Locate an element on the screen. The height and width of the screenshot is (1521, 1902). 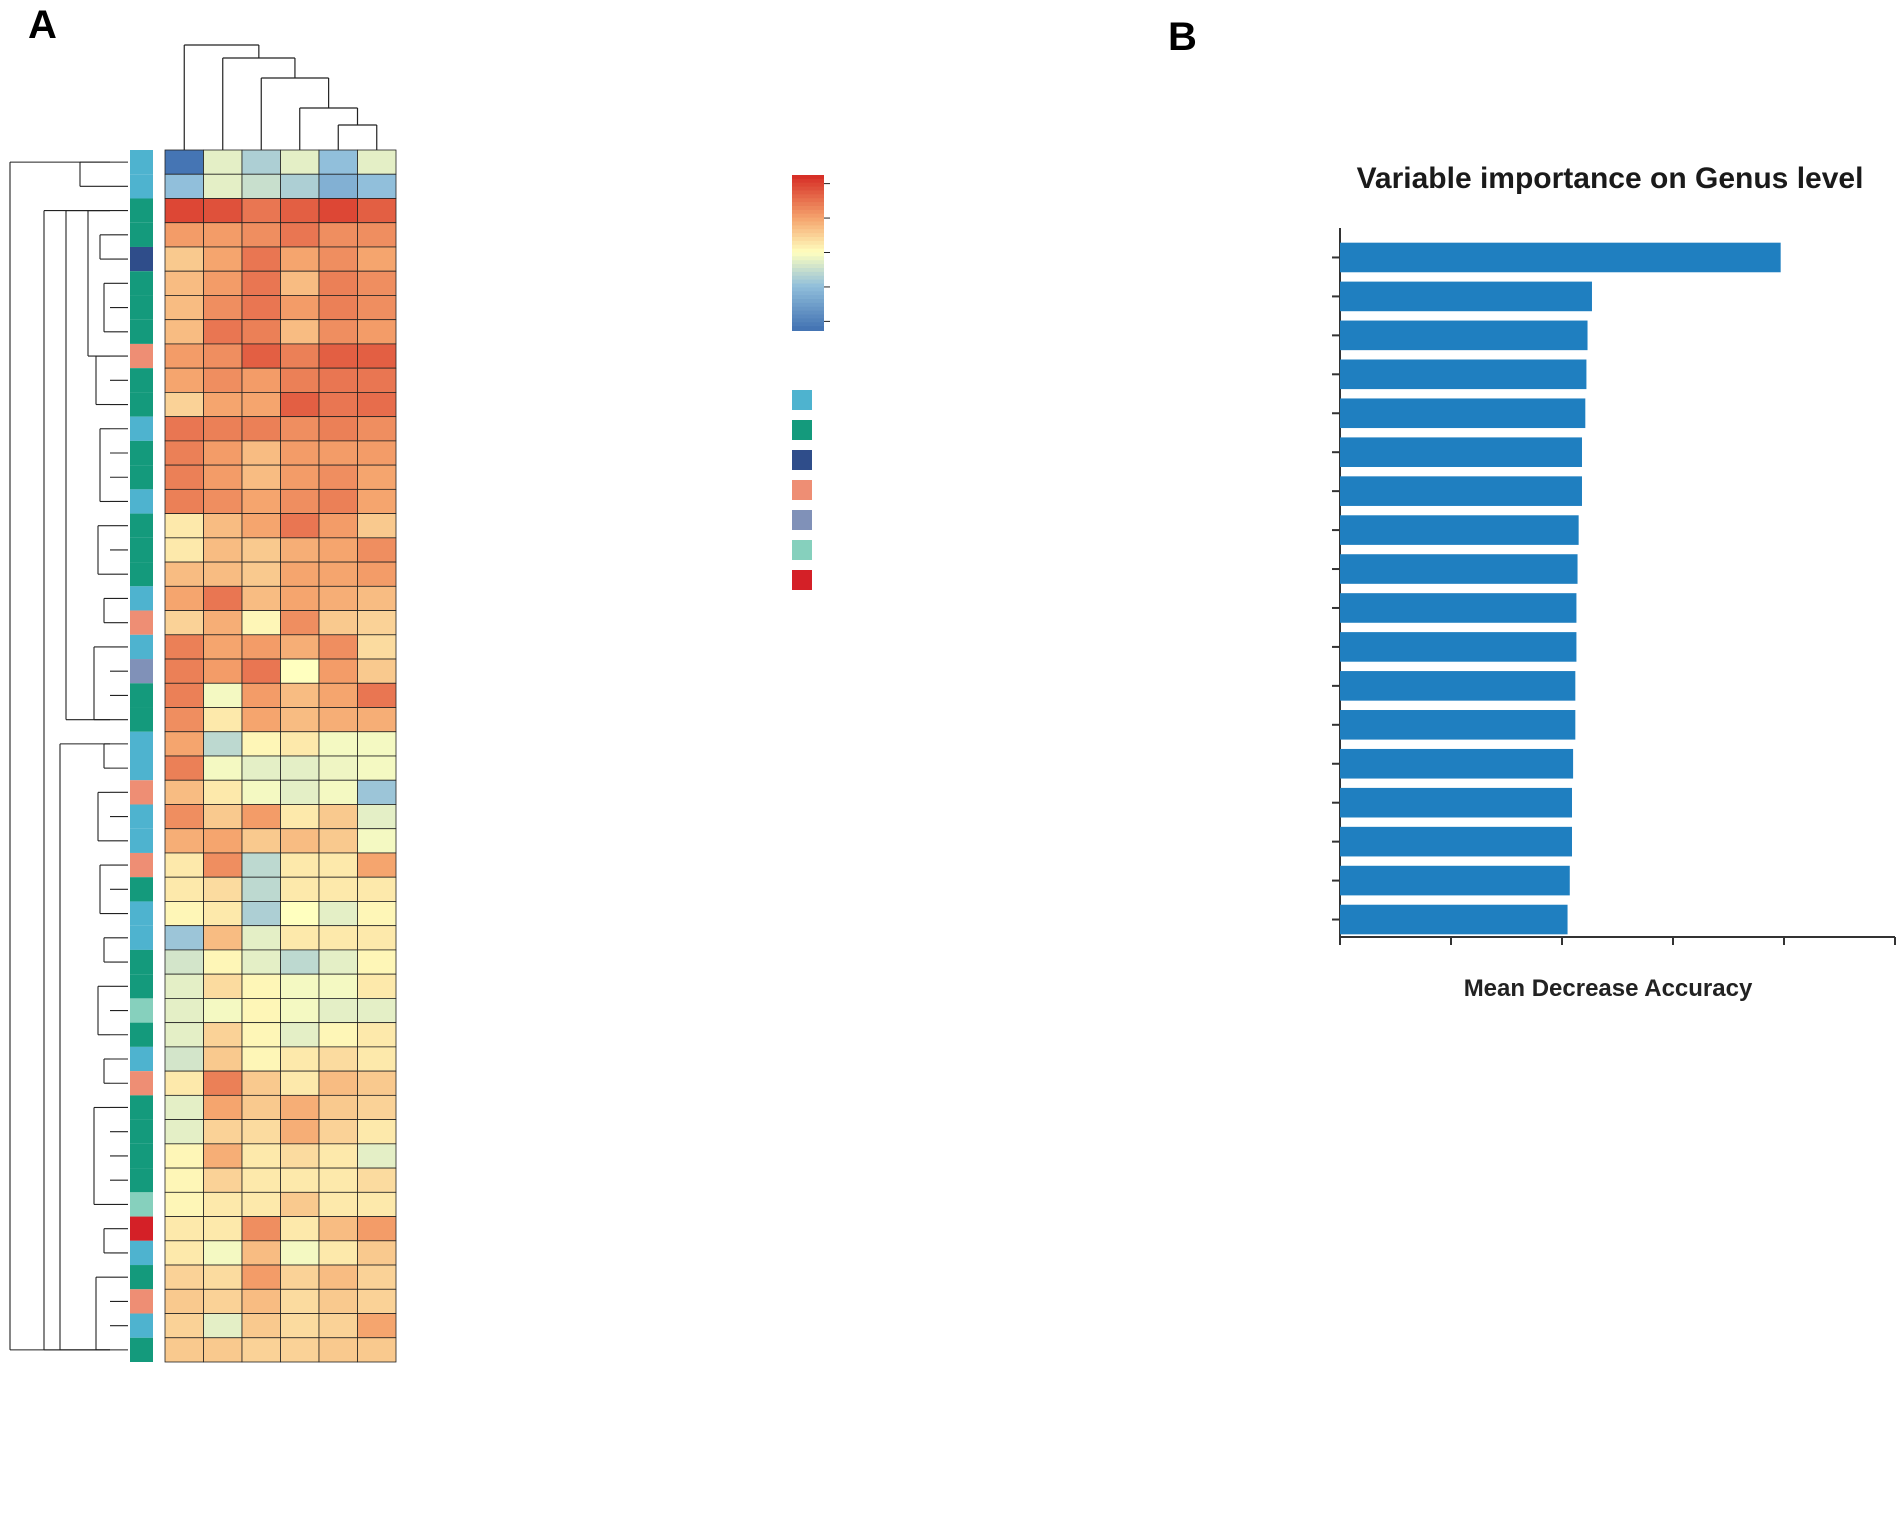
bar-chart-x-axis-label: Mean Decrease Accuracy is located at coordinates (1608, 988).